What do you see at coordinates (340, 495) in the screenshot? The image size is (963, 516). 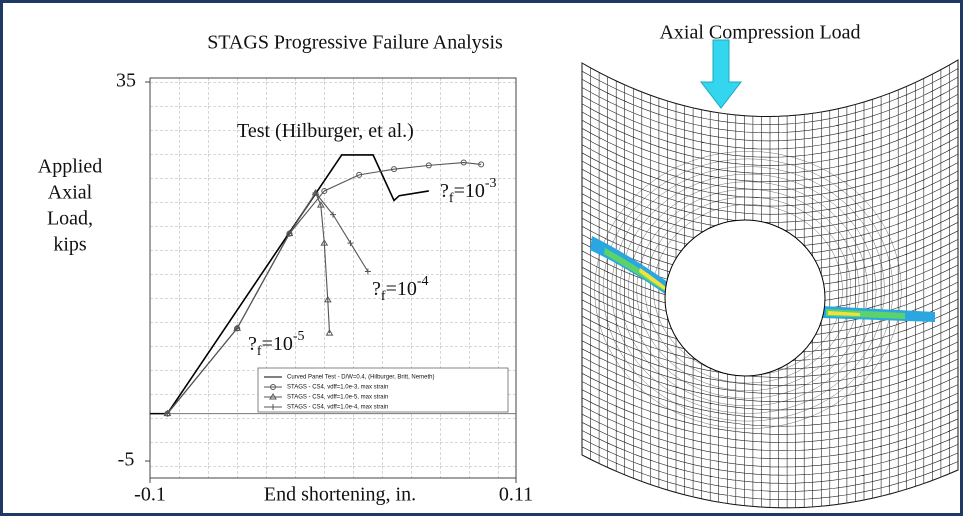 I see `x-axis-label: End shortening, in.` at bounding box center [340, 495].